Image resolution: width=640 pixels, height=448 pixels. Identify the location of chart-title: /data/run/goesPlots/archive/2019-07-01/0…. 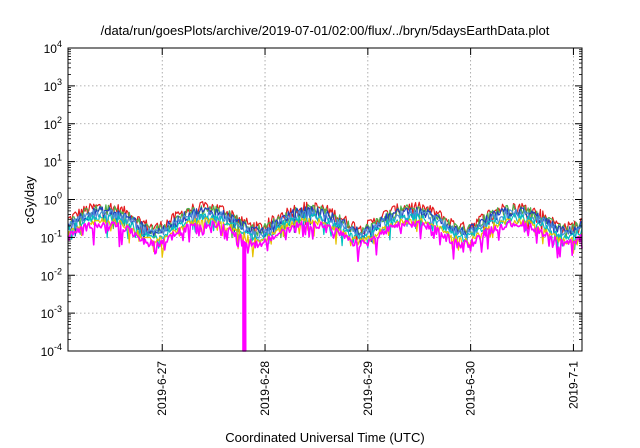
(325, 30).